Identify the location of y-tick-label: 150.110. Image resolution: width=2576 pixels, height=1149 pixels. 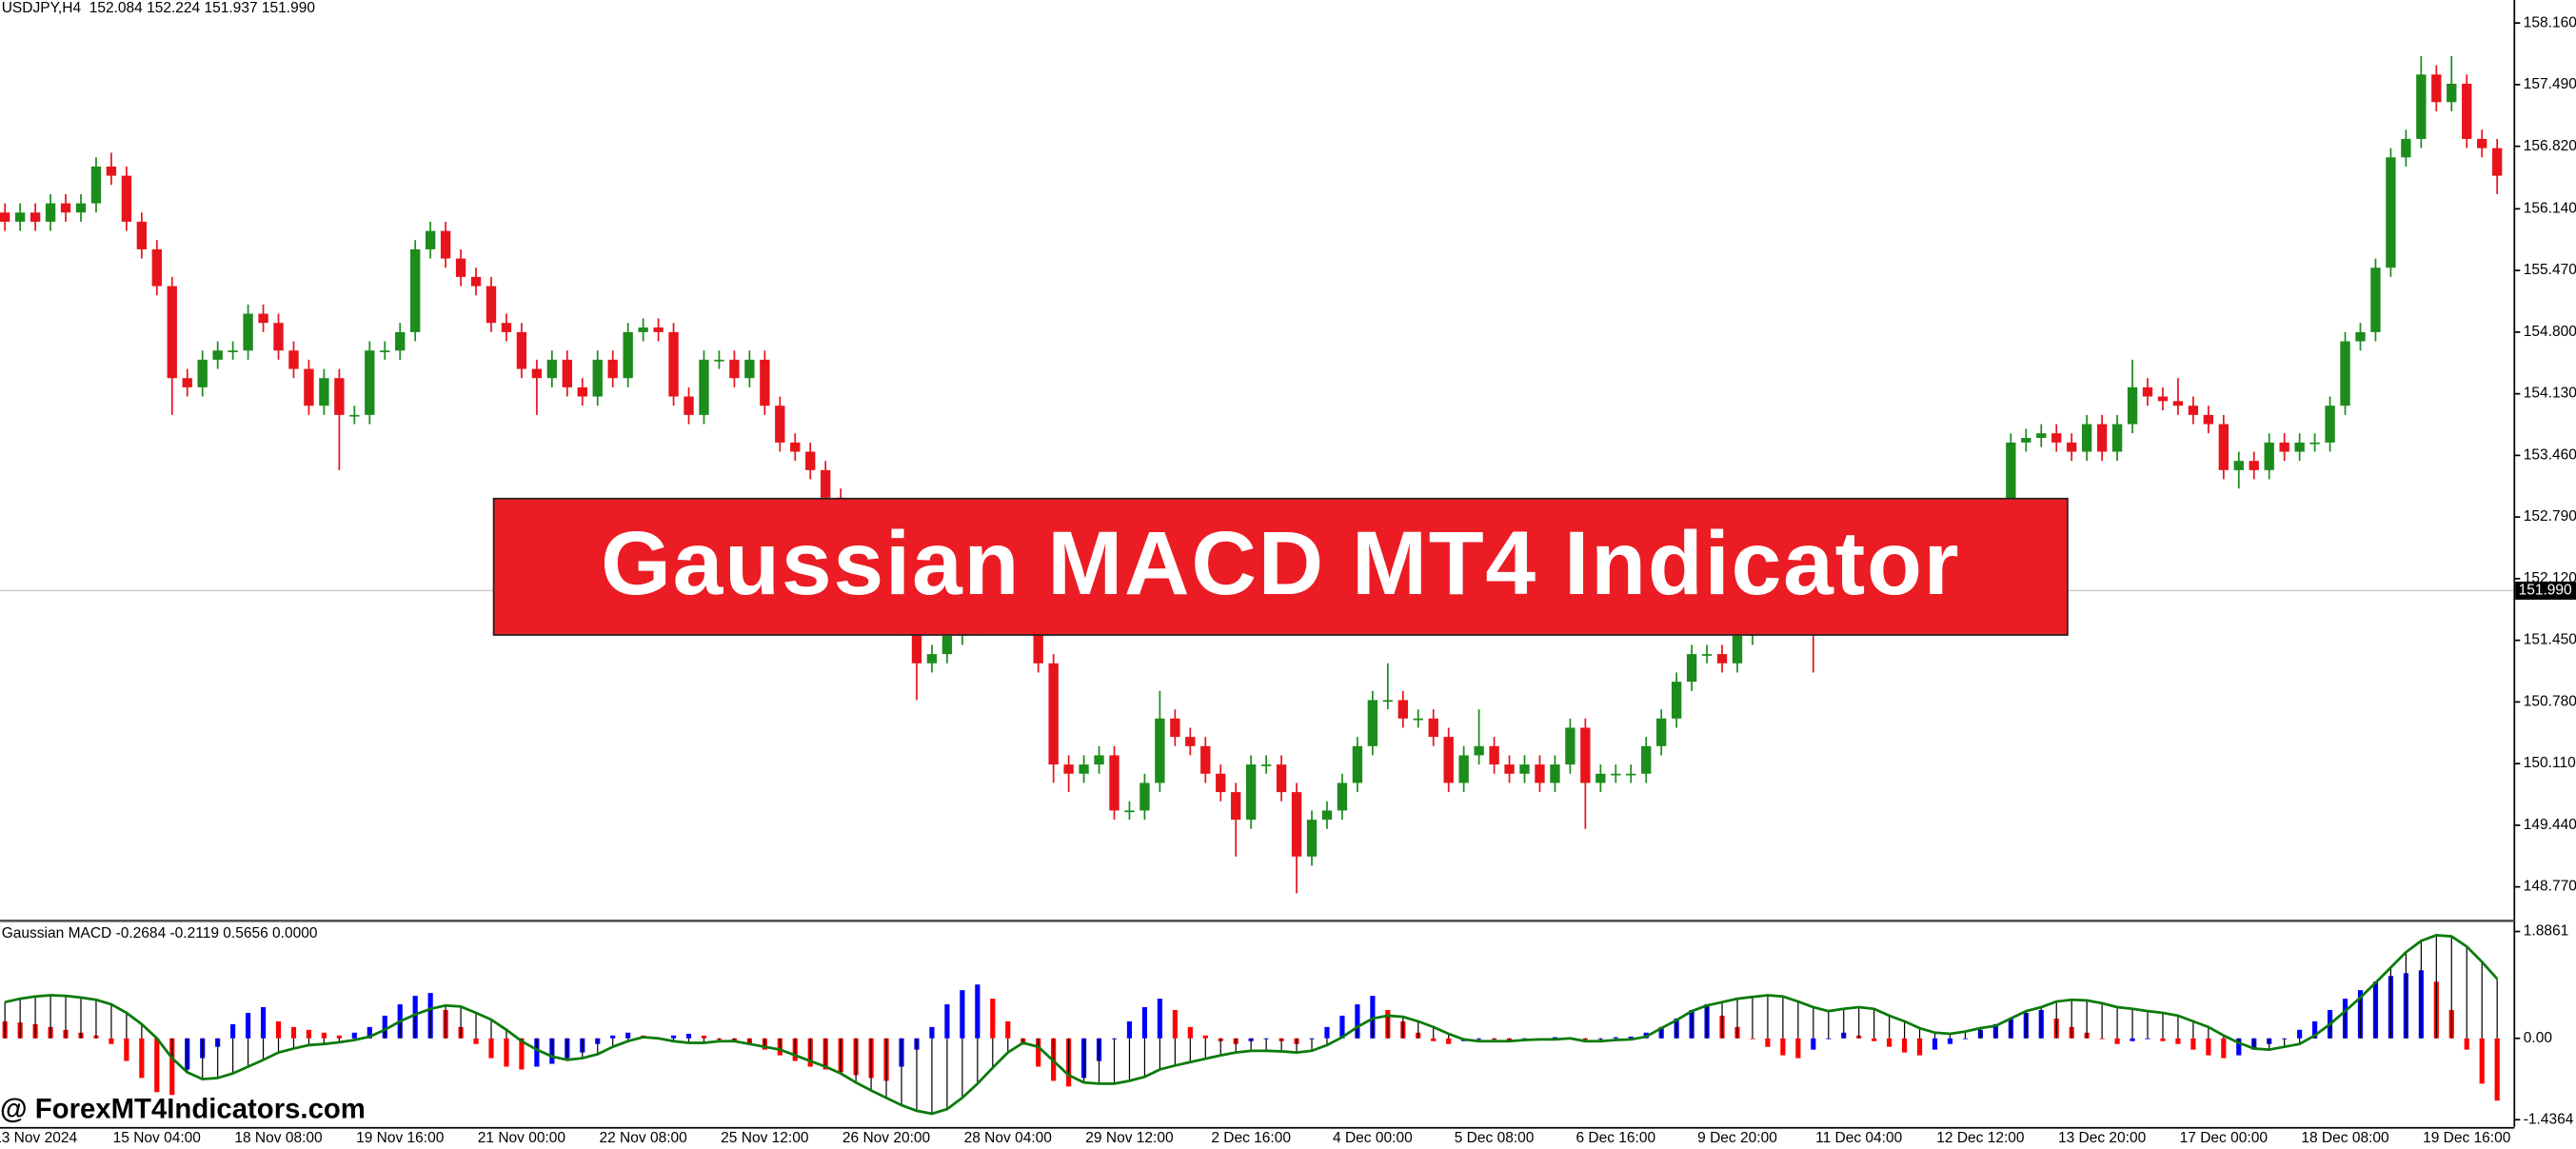
(2550, 763).